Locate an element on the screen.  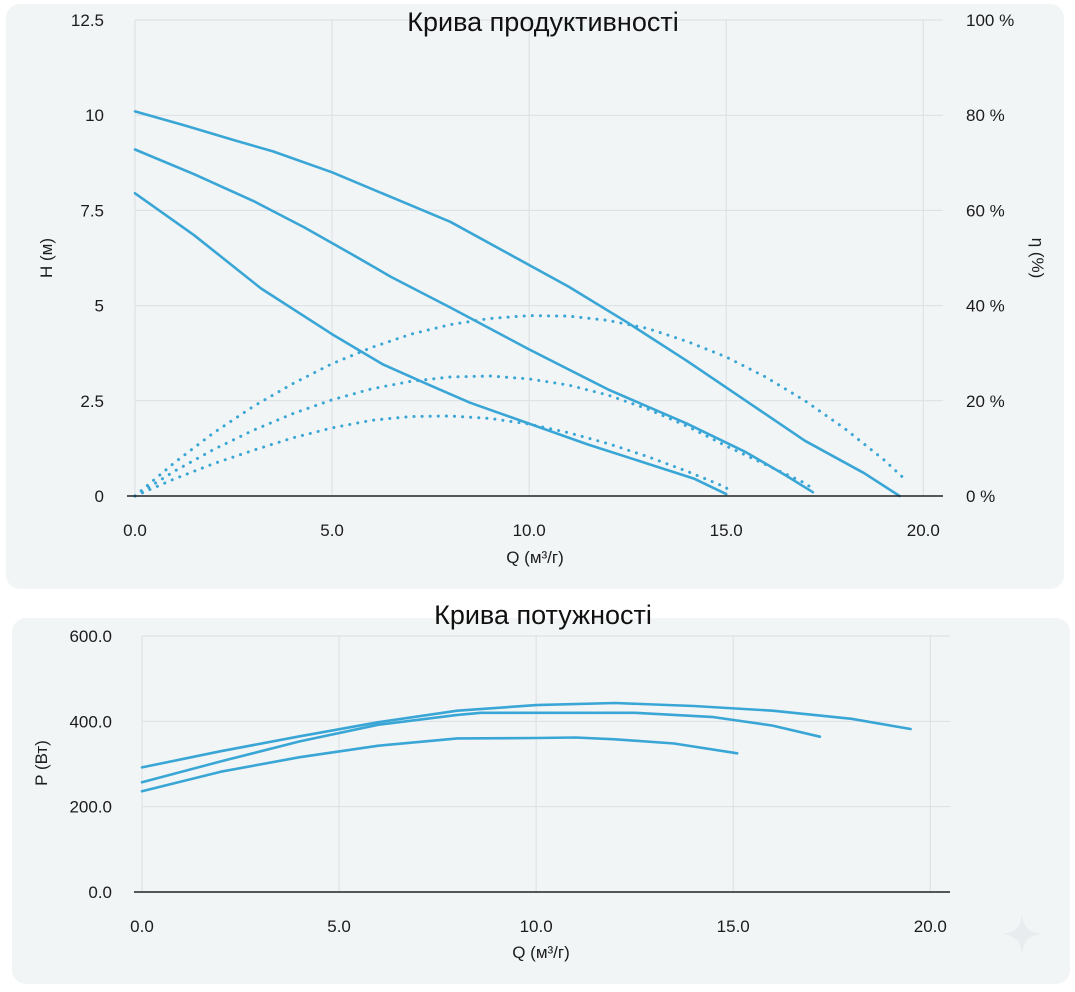
y-tick-label: 2.5 is located at coordinates (92, 401).